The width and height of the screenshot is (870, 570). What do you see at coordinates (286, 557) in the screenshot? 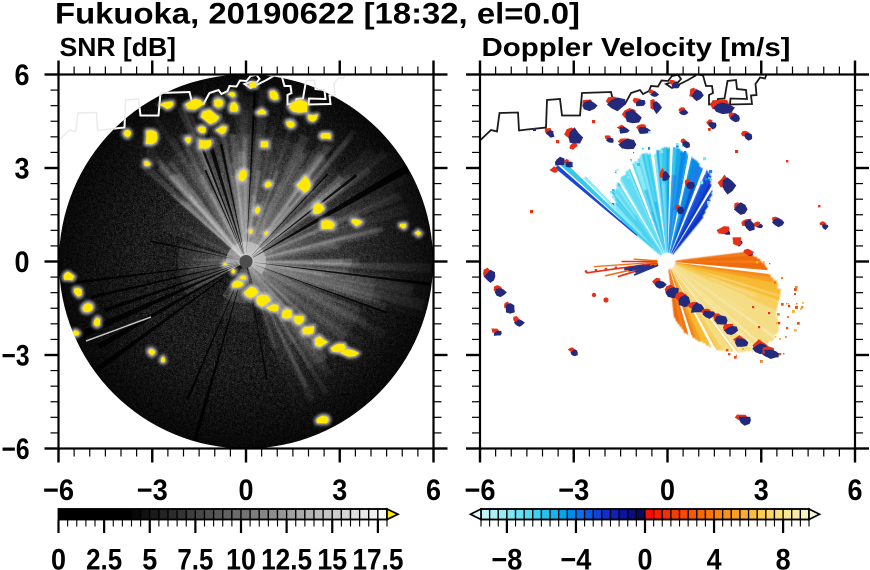
I see `svg-text: 12.5` at bounding box center [286, 557].